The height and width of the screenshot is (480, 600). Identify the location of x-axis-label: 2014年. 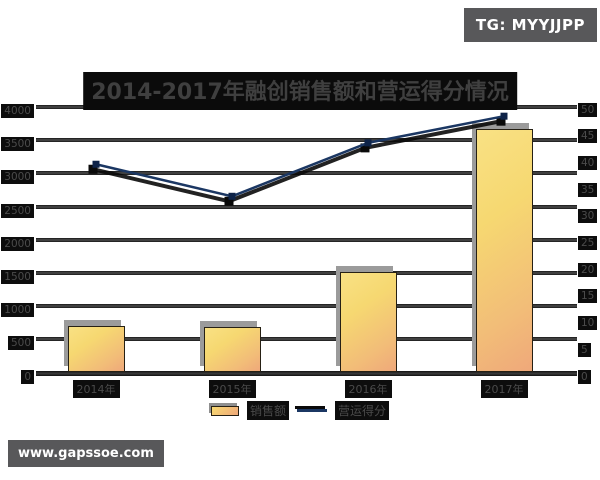
(96, 388).